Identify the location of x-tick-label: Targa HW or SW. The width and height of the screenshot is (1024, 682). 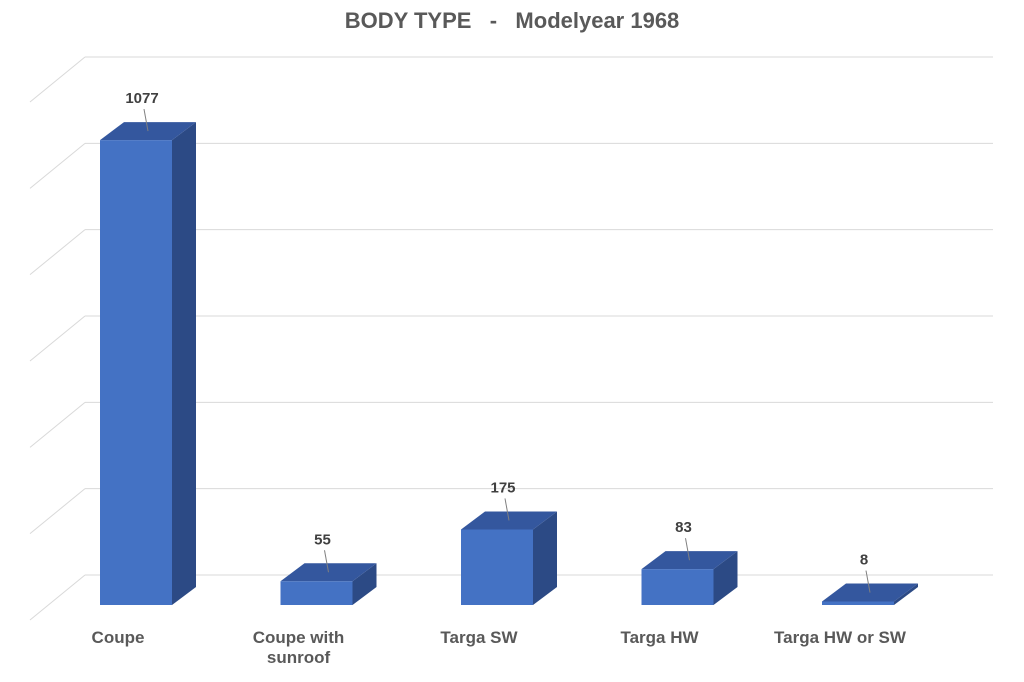
(840, 637).